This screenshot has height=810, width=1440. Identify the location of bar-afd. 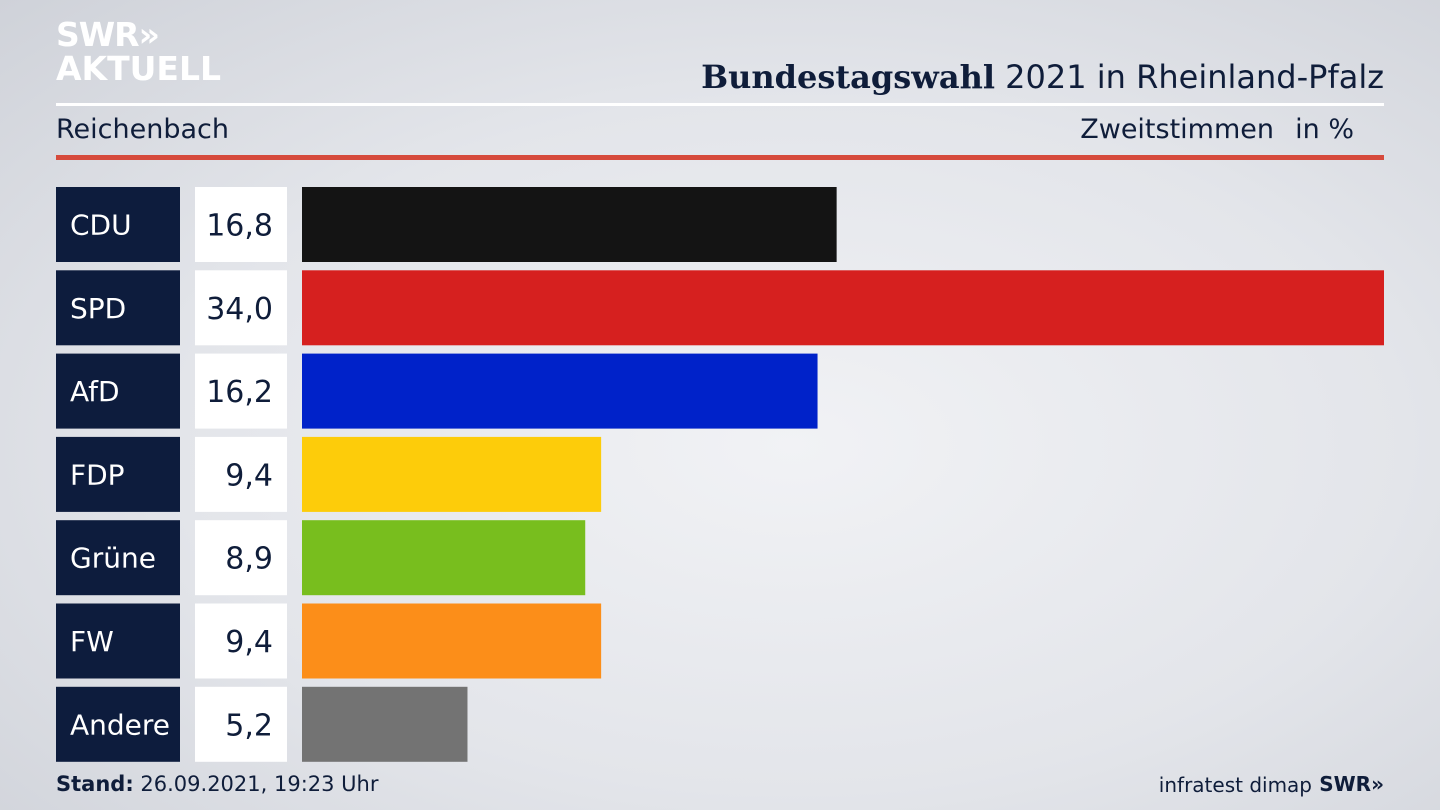
(560, 391).